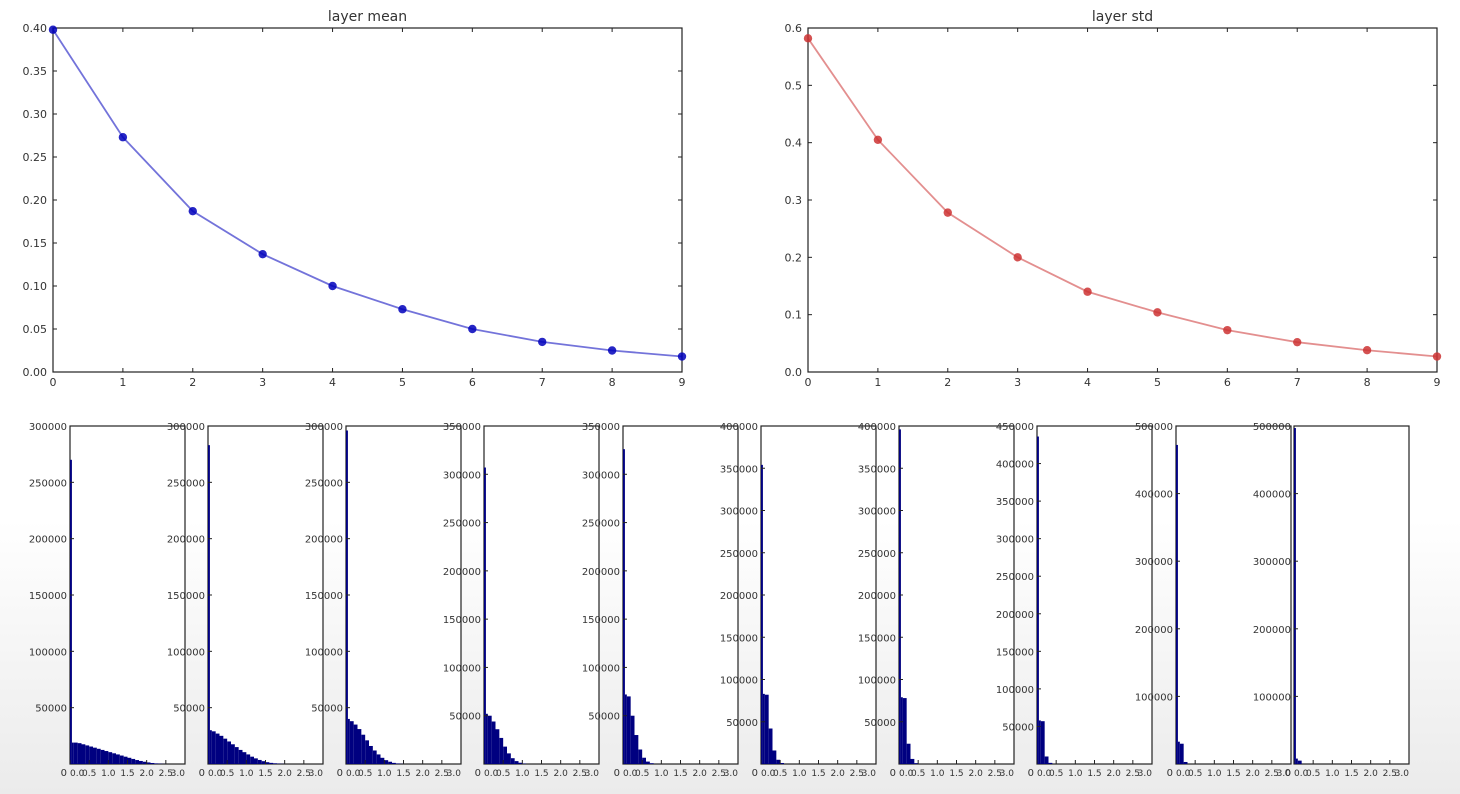 This screenshot has height=794, width=1460. I want to click on y-tick-label: 0.4, so click(794, 143).